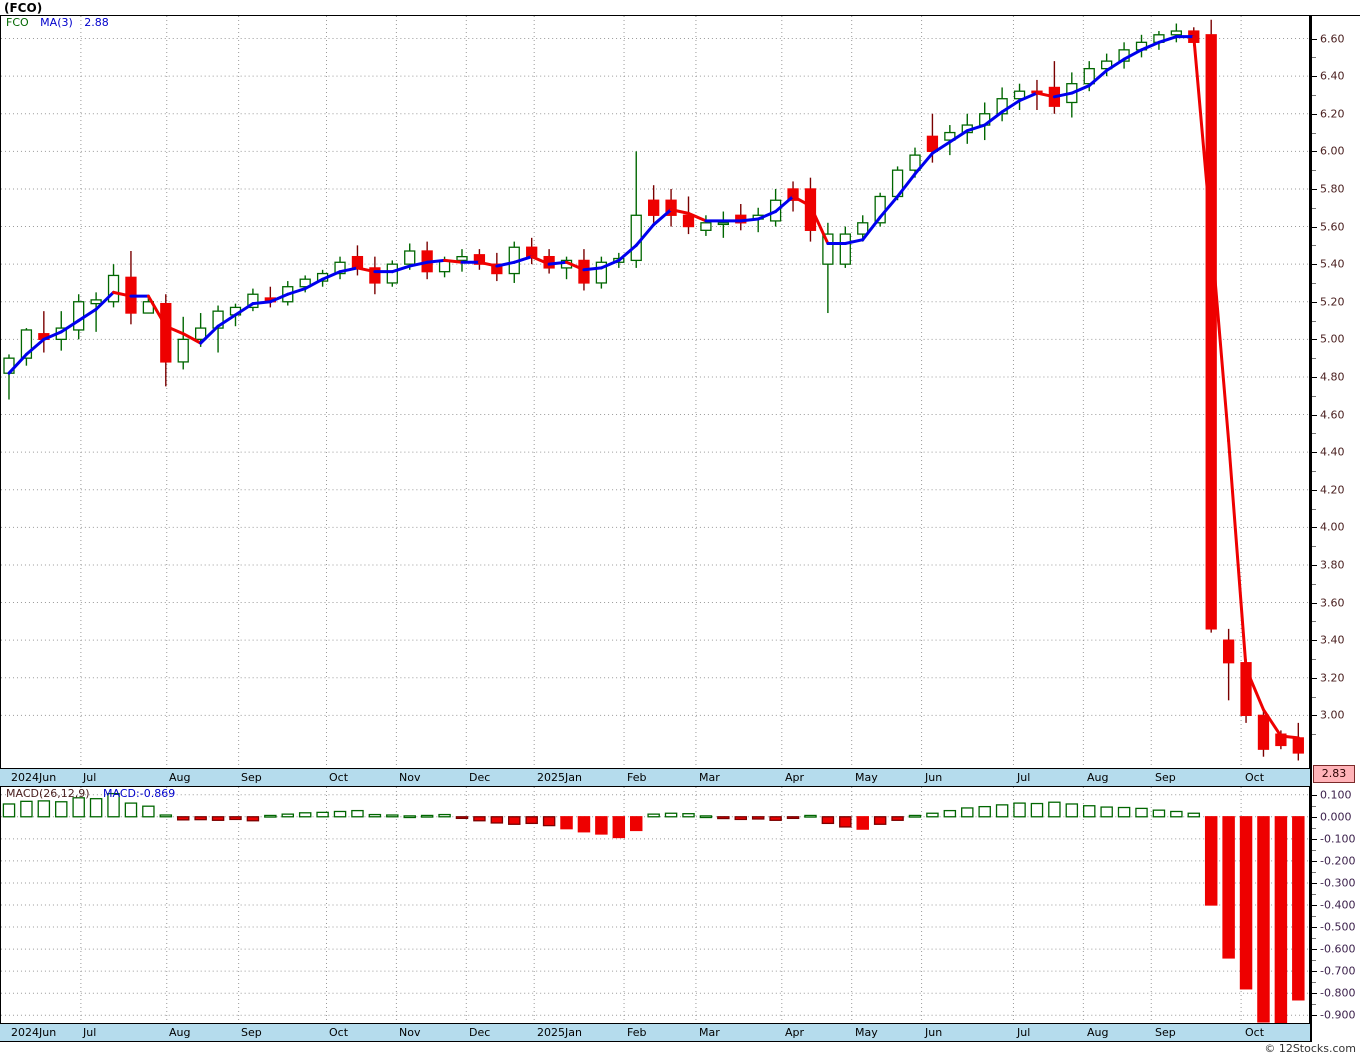  What do you see at coordinates (1332, 76) in the screenshot?
I see `price-axis-tick-label: 6.40` at bounding box center [1332, 76].